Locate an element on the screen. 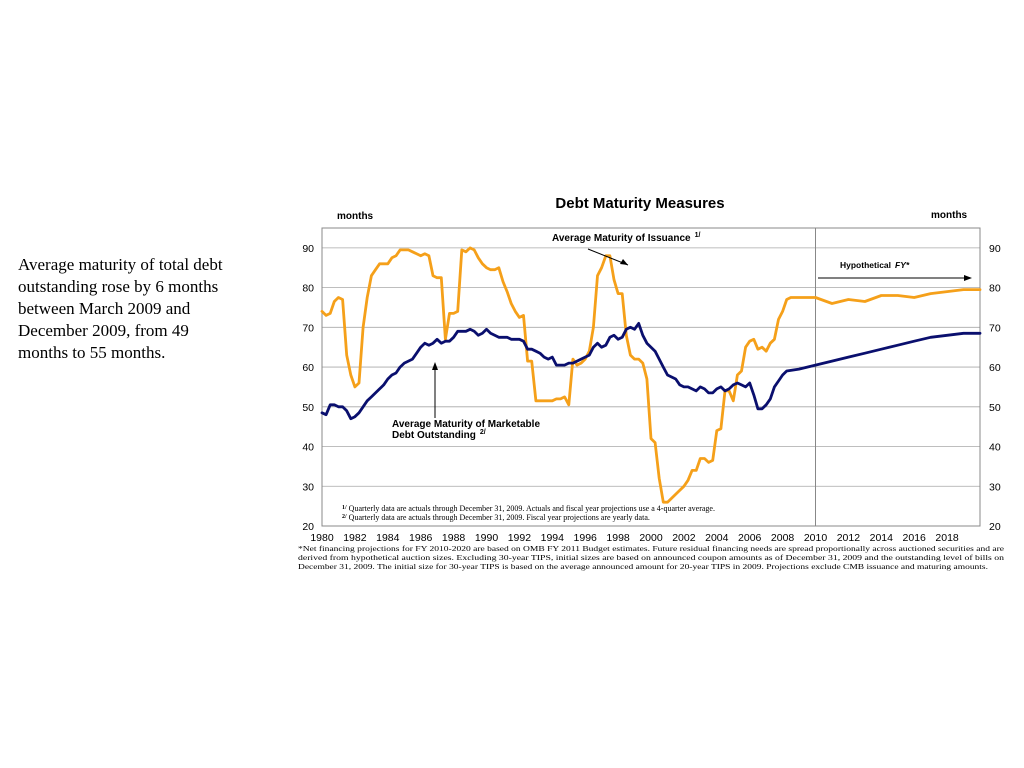 This screenshot has height=768, width=1024. outstanding-arrowhead is located at coordinates (435, 366).